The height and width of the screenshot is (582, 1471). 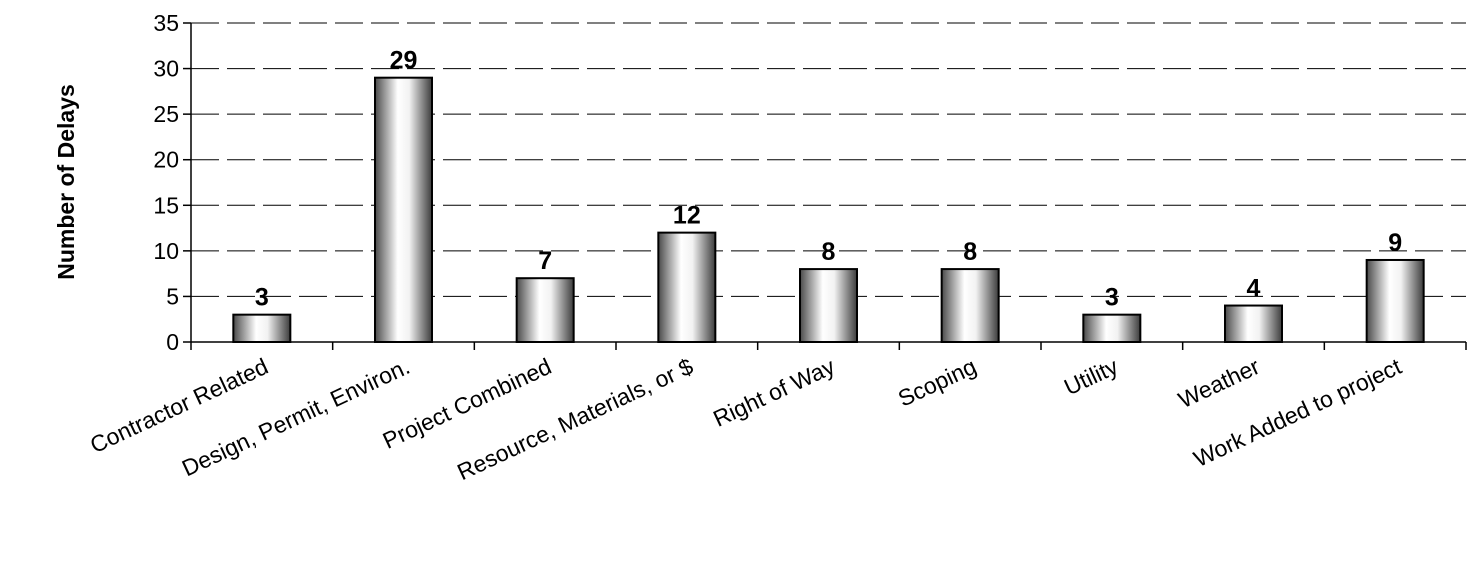 I want to click on x-tick-label-7: Utility, so click(x=1091, y=377).